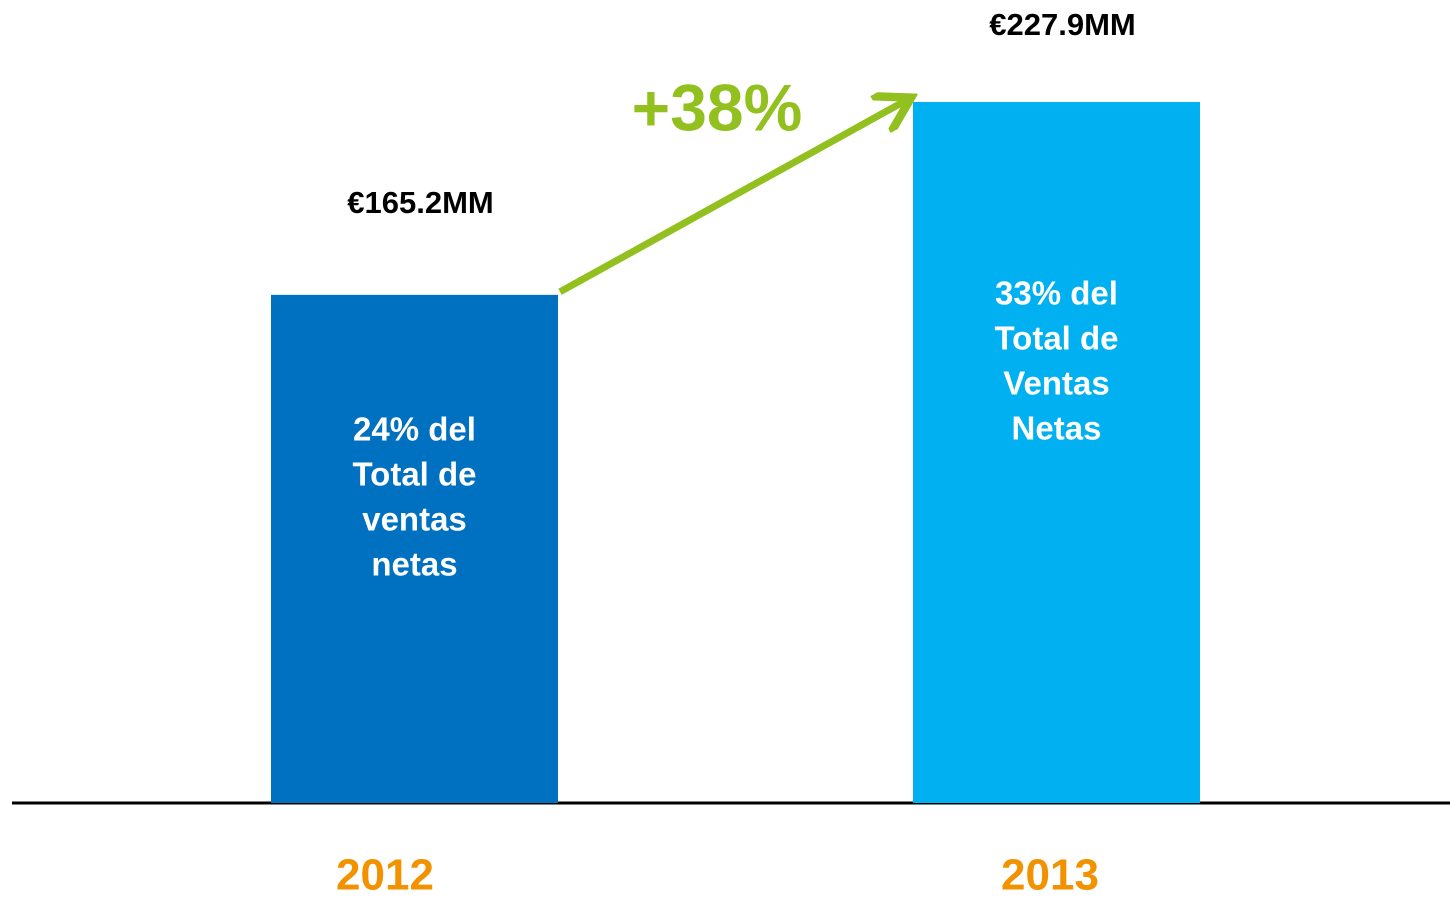 This screenshot has height=898, width=1450. What do you see at coordinates (731, 198) in the screenshot?
I see `growth-arrow` at bounding box center [731, 198].